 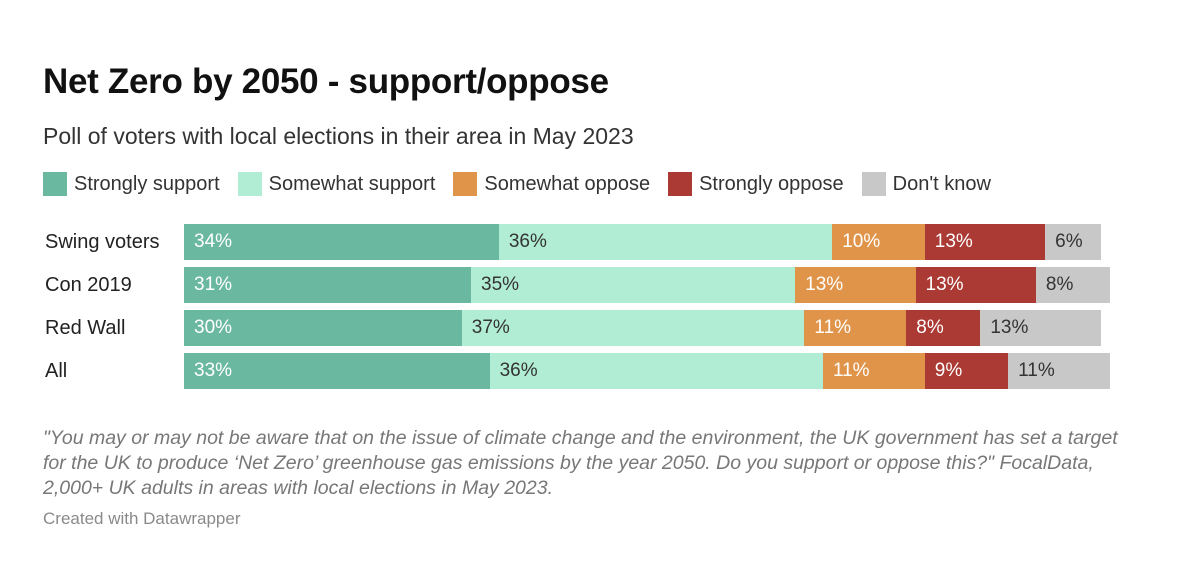 What do you see at coordinates (771, 183) in the screenshot?
I see `legend-label: Strongly oppose` at bounding box center [771, 183].